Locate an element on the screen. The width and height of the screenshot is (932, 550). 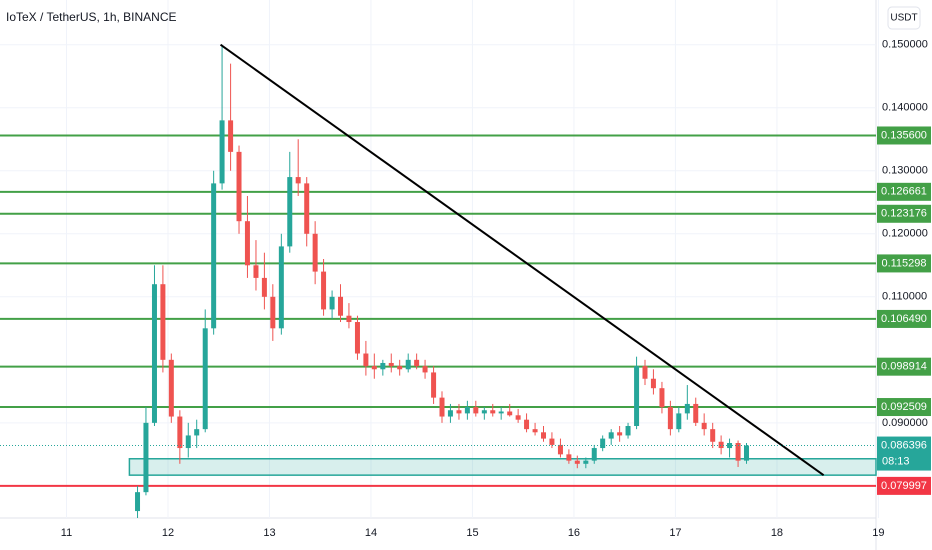
x-tick-label: 14 is located at coordinates (371, 533).